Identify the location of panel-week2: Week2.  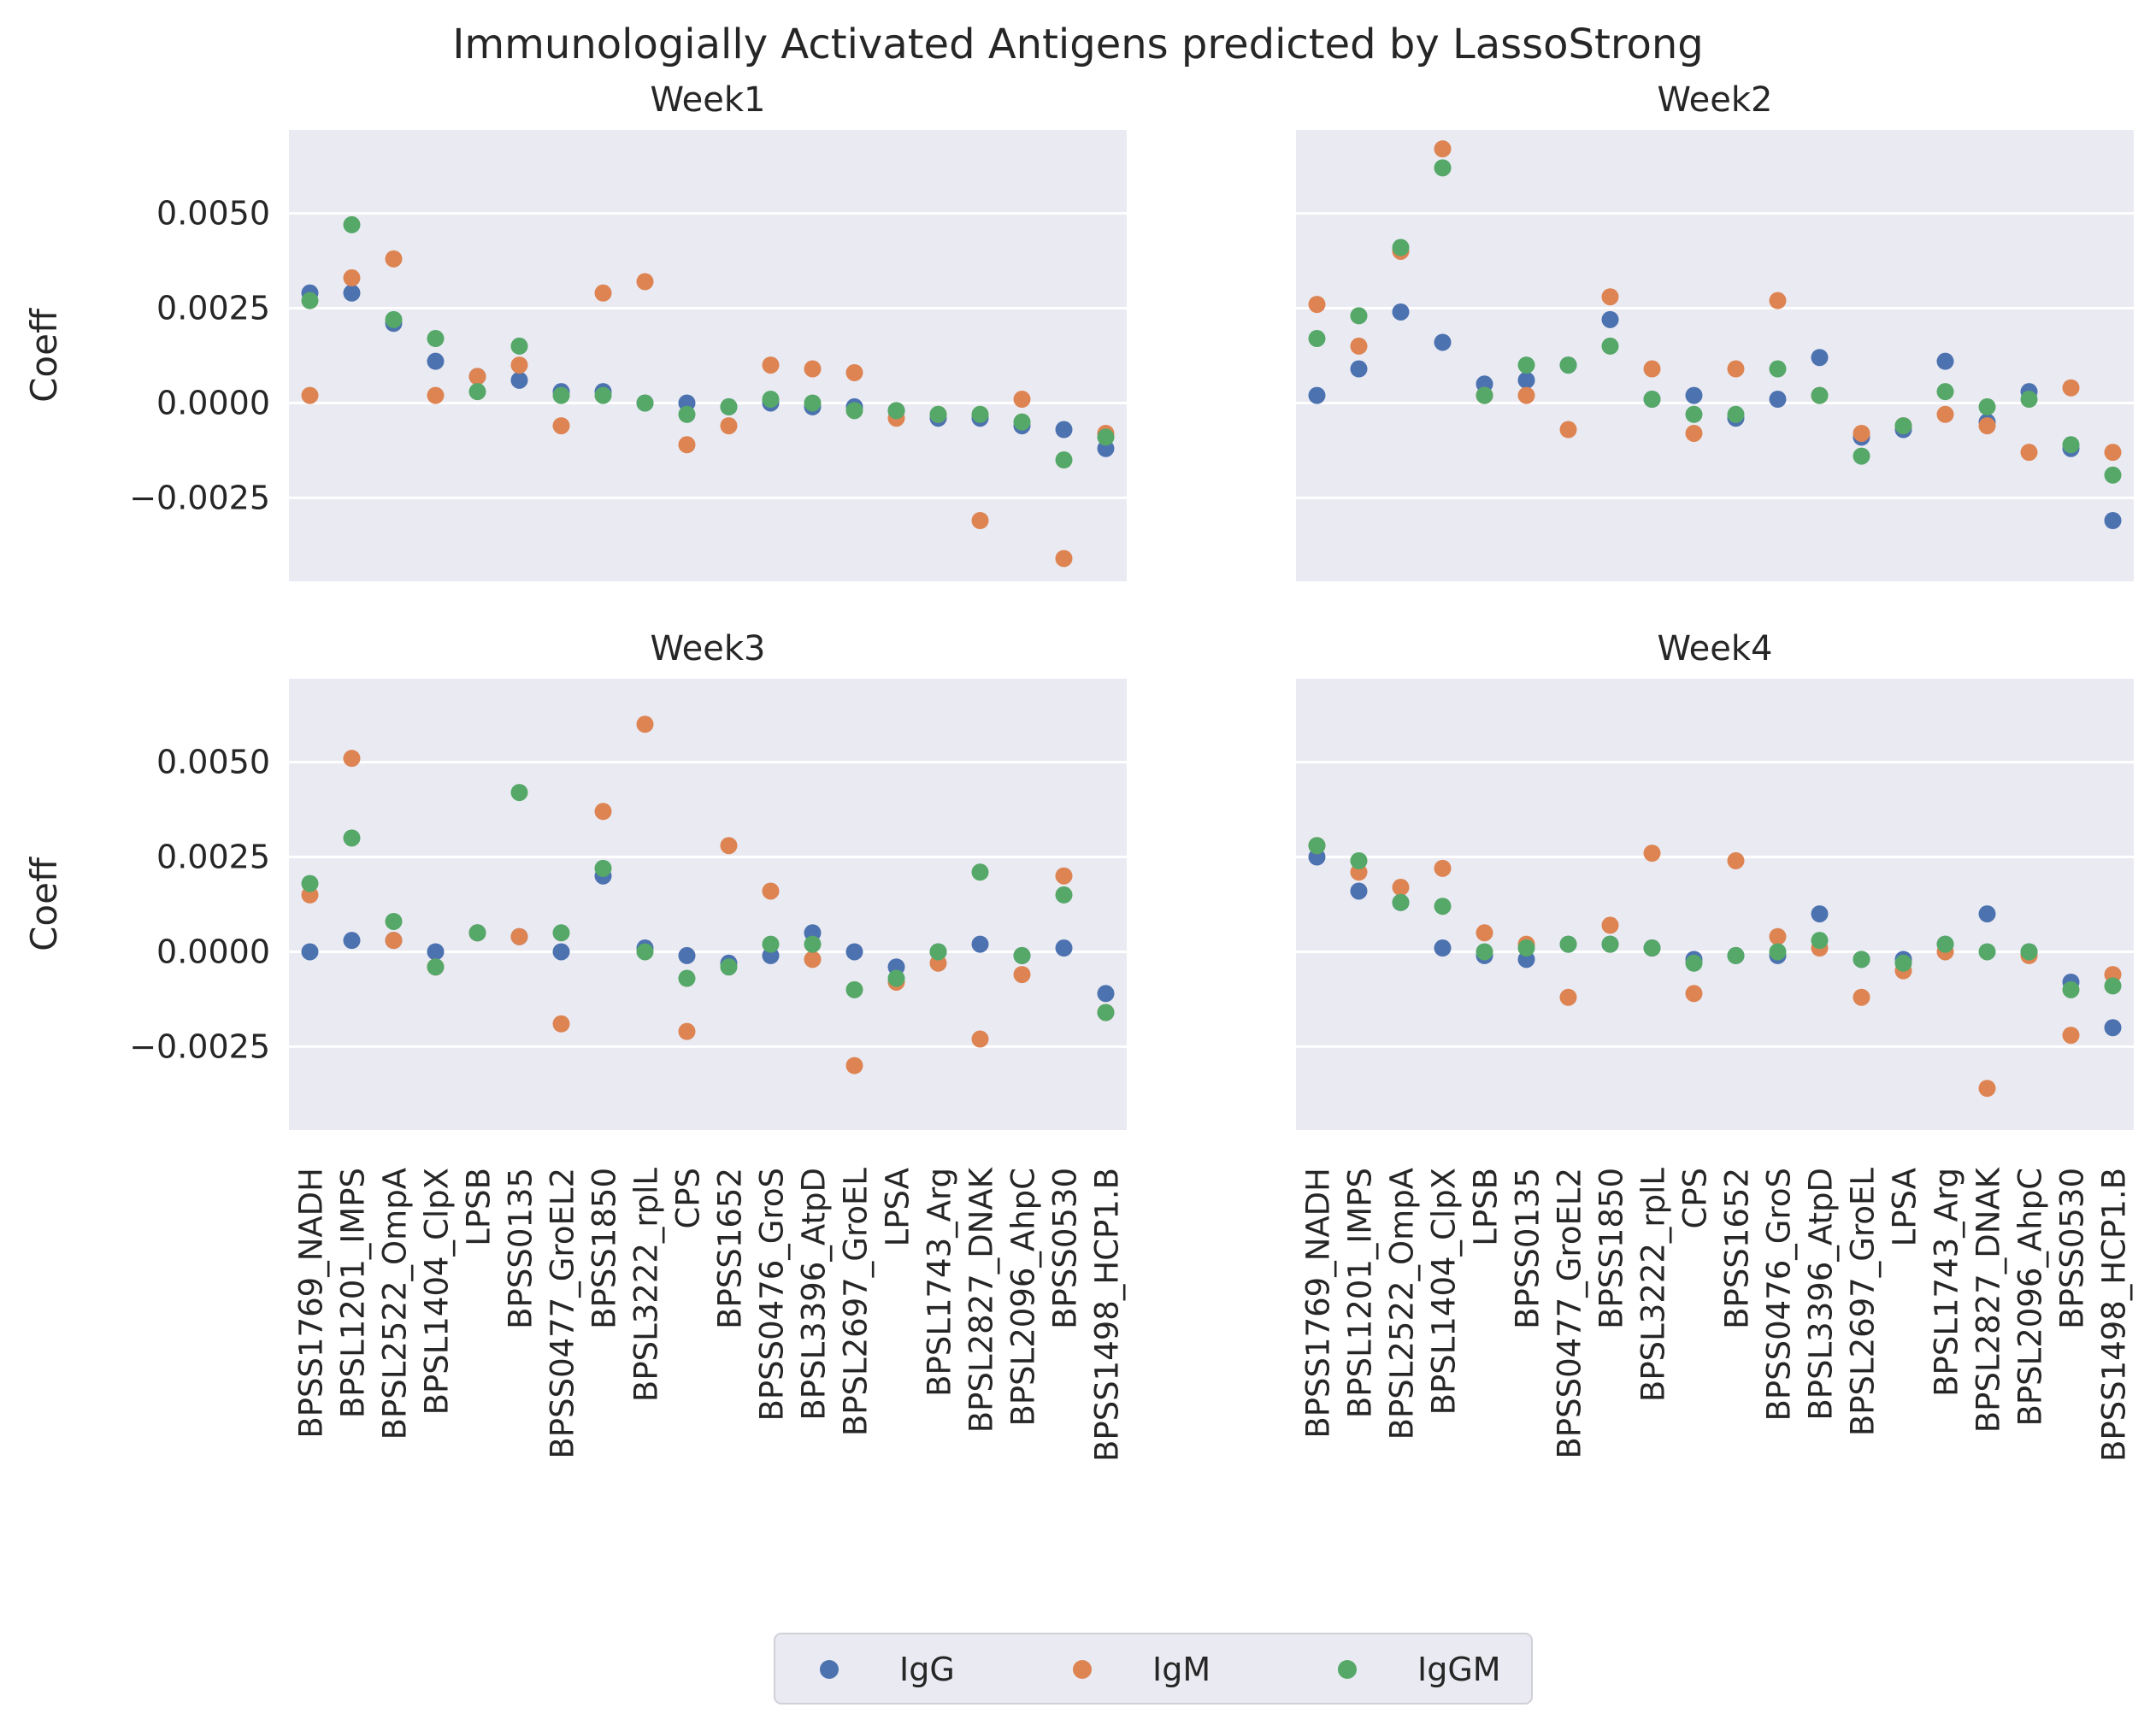
(1715, 331).